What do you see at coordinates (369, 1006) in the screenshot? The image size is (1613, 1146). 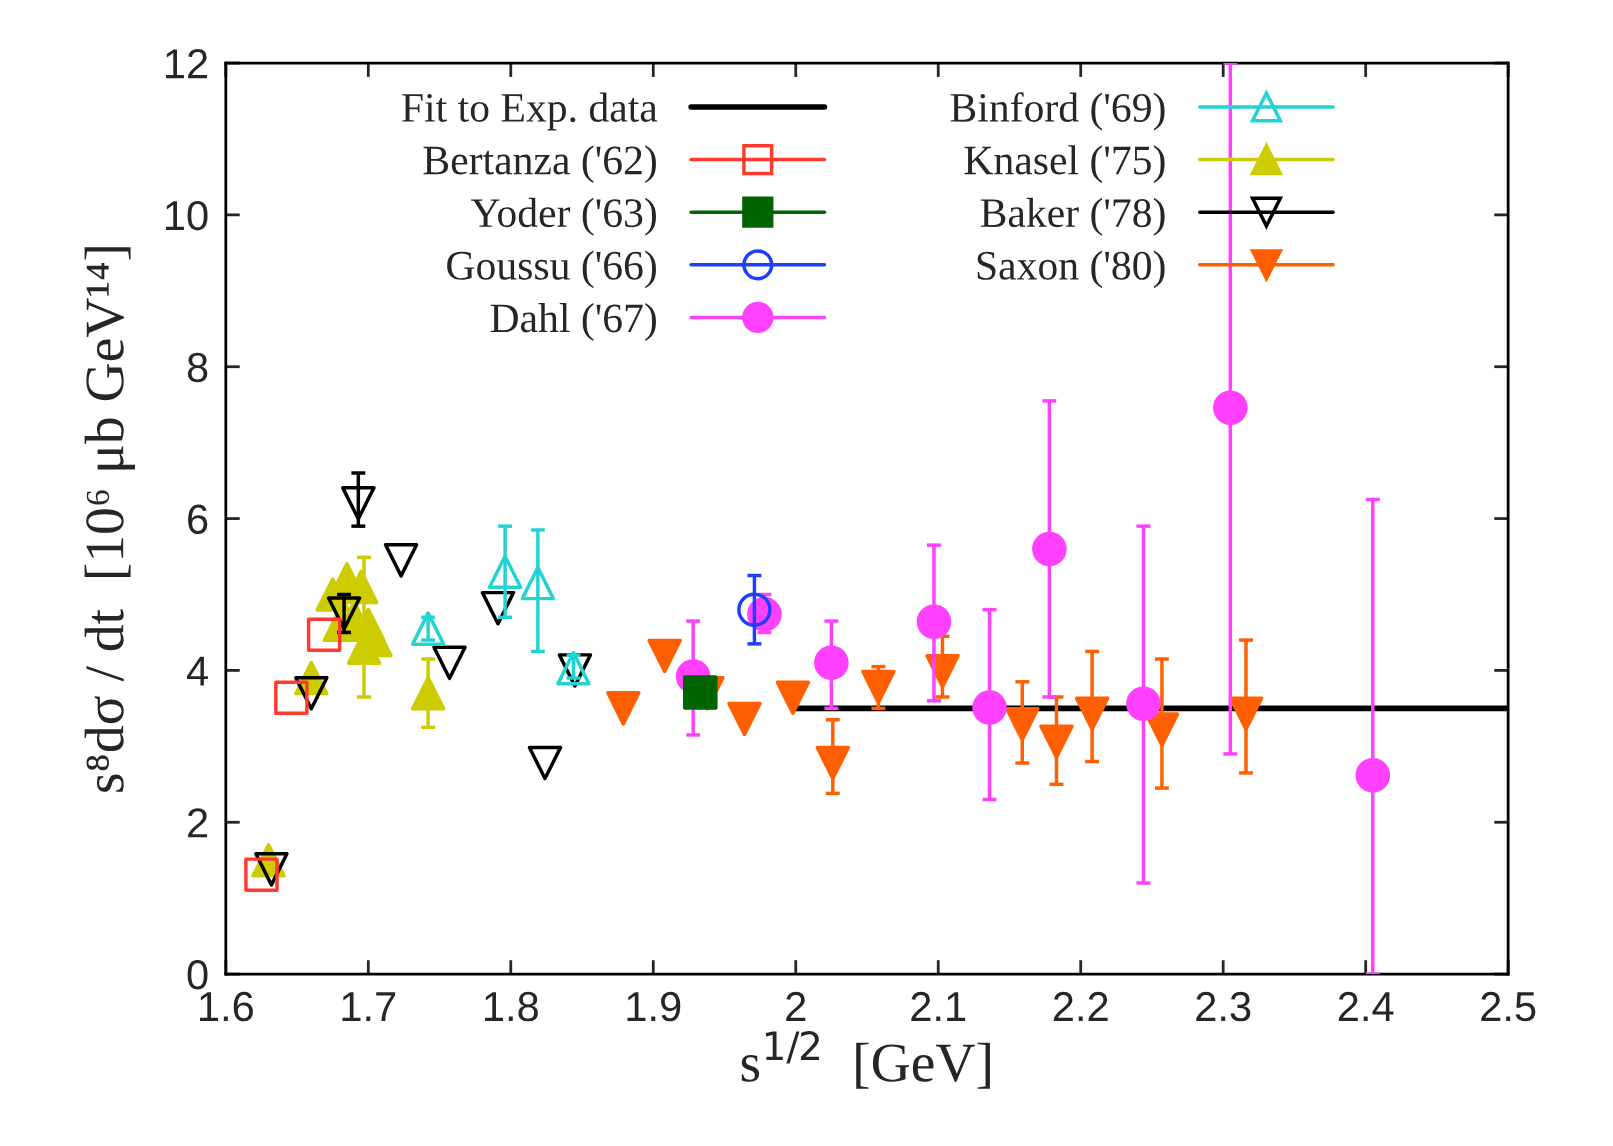 I see `x-tick-label: 1.7` at bounding box center [369, 1006].